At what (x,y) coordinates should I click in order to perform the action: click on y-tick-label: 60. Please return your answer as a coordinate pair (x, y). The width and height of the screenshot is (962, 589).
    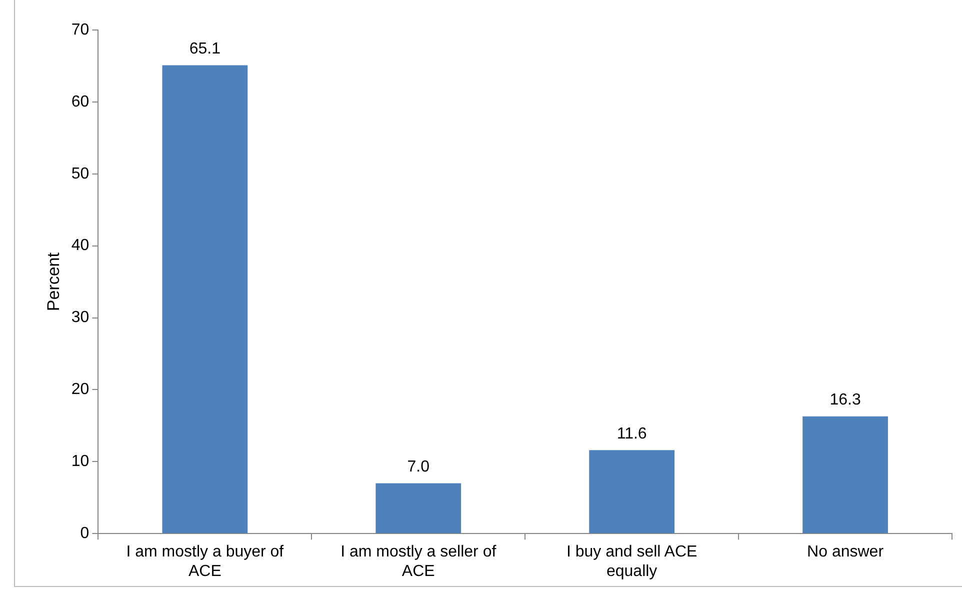
    Looking at the image, I should click on (80, 101).